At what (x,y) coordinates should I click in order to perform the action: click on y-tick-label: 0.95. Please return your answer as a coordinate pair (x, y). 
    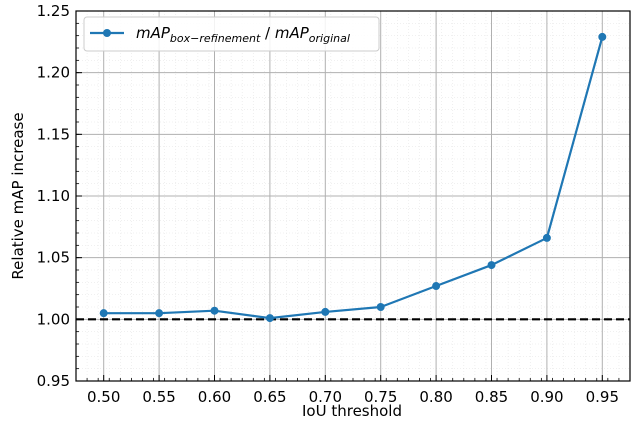
    Looking at the image, I should click on (53, 381).